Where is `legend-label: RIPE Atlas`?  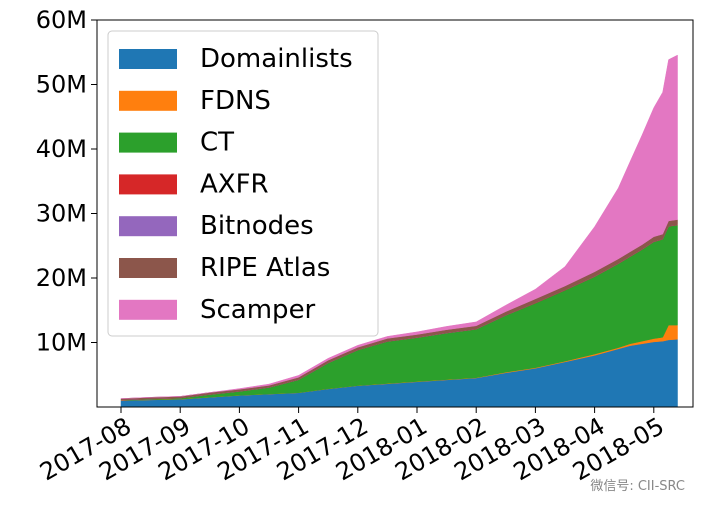 legend-label: RIPE Atlas is located at coordinates (265, 268).